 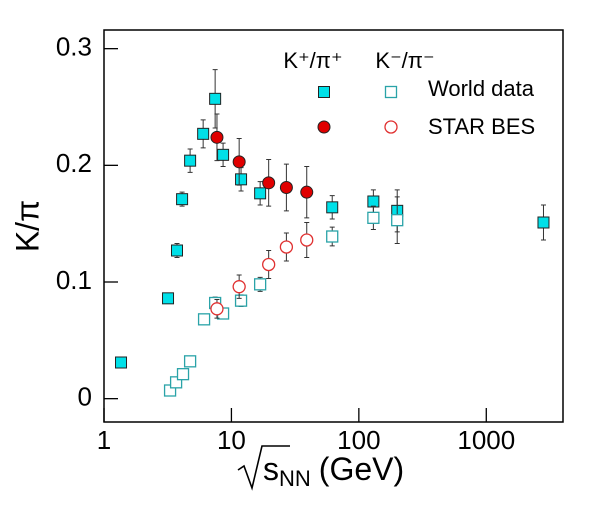 What do you see at coordinates (404, 60) in the screenshot?
I see `legend-column: K⁻/π⁻` at bounding box center [404, 60].